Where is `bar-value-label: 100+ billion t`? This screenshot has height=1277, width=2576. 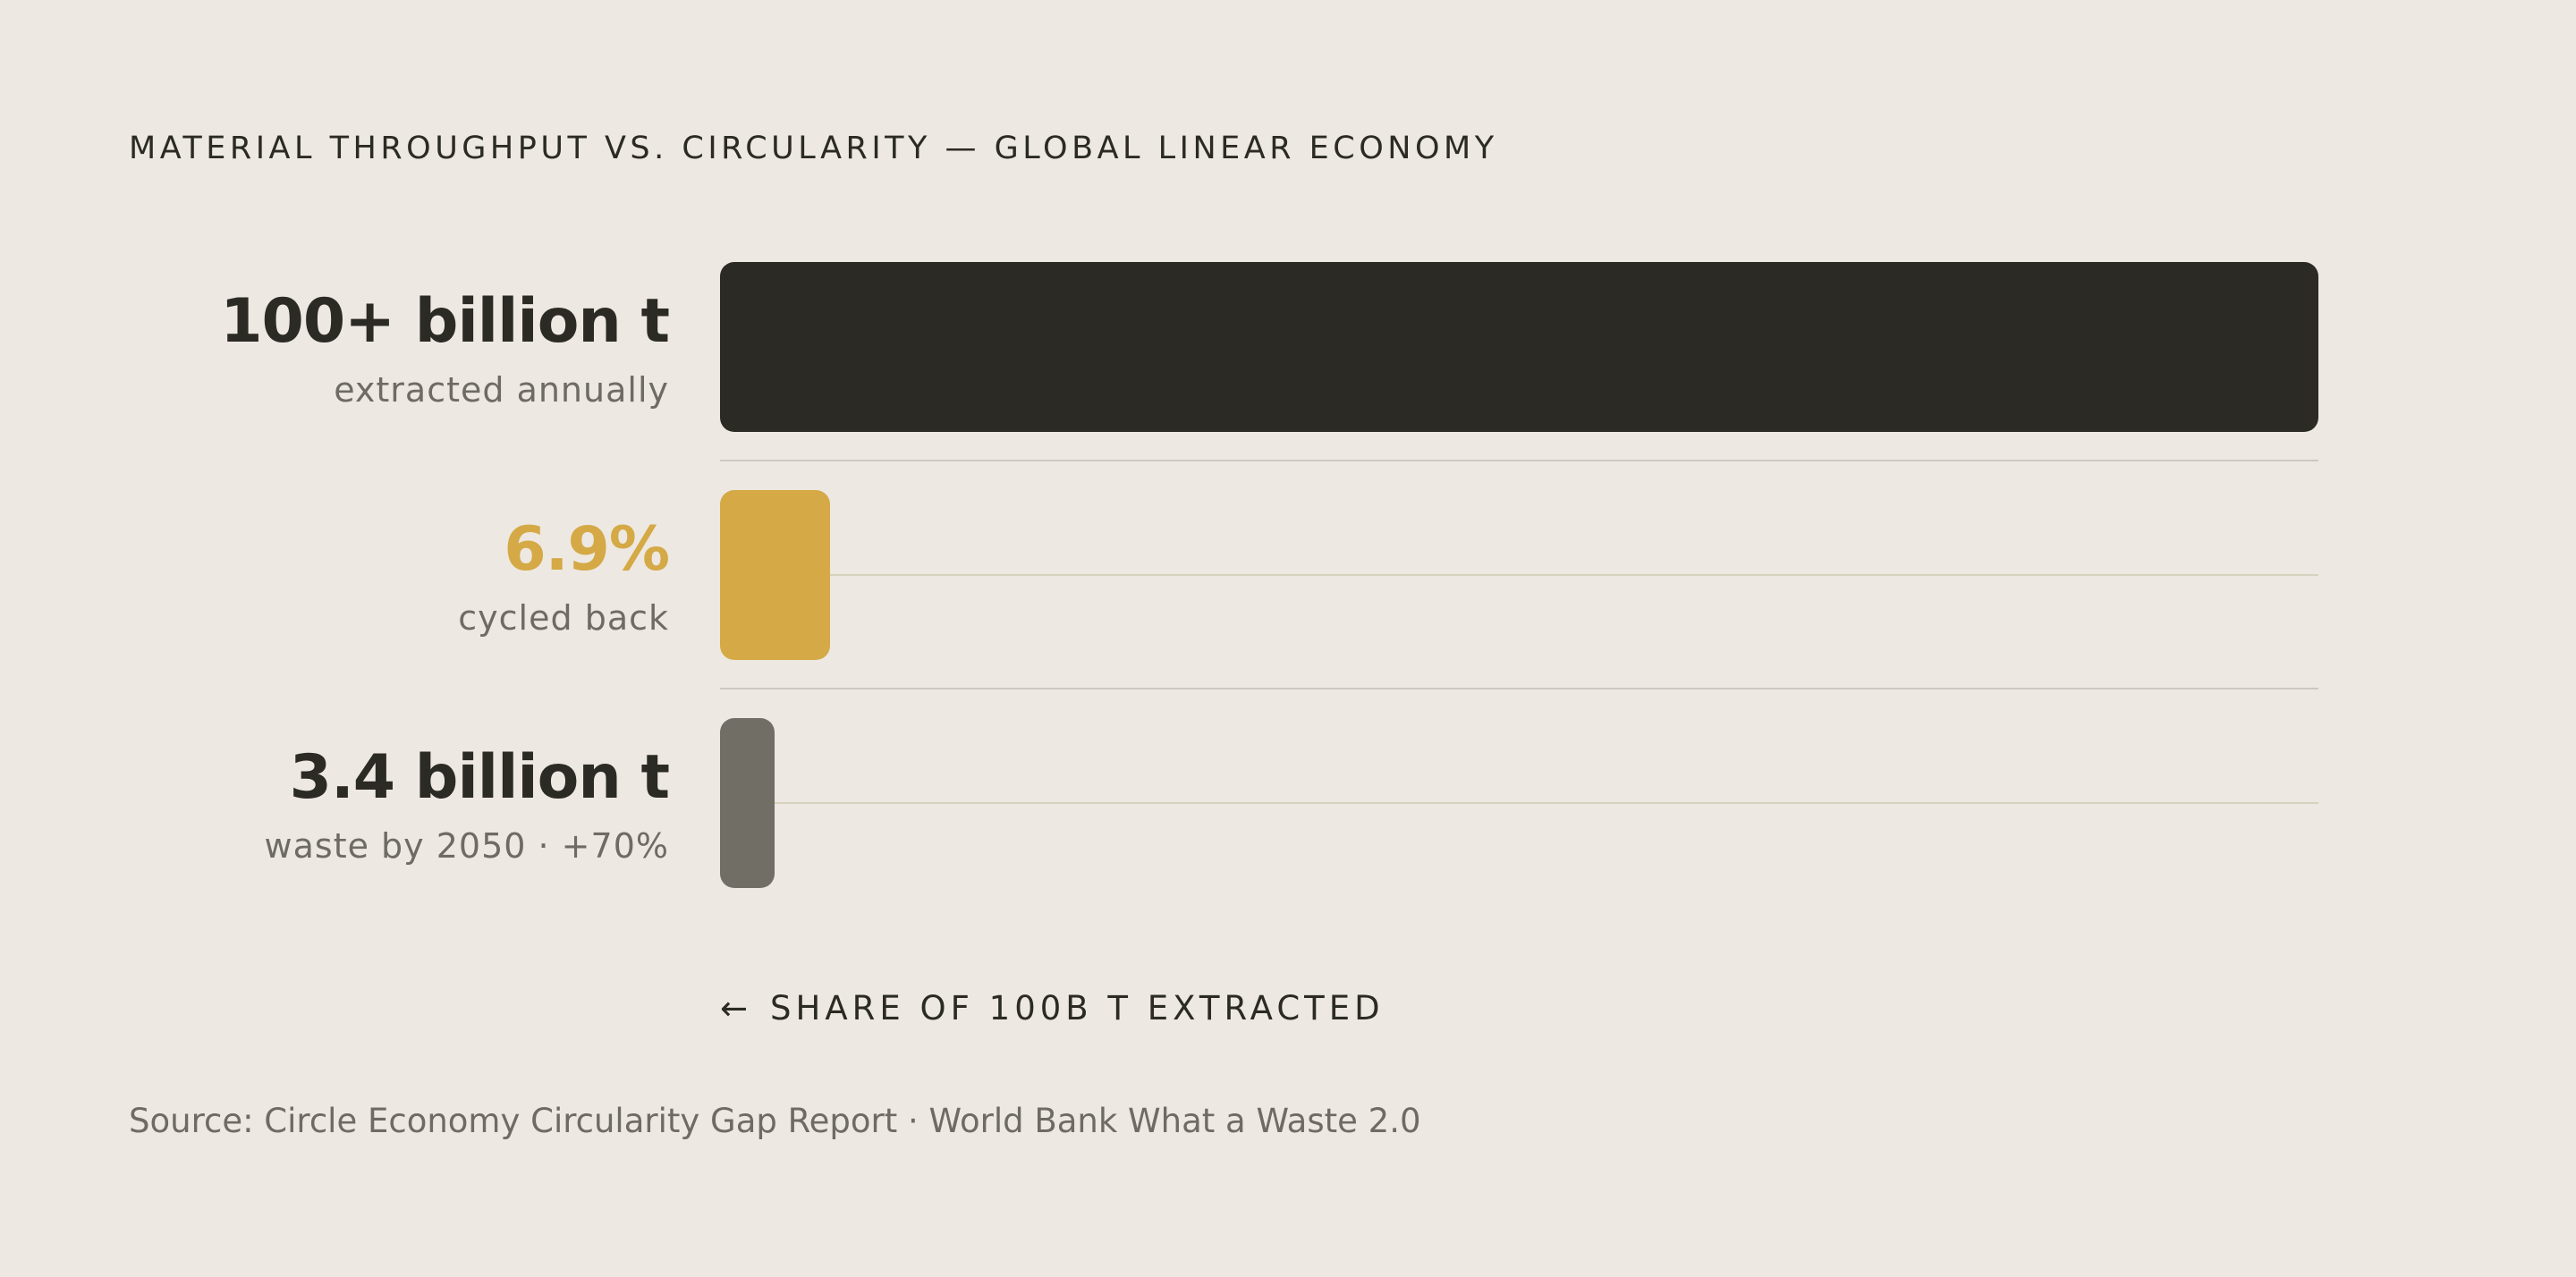
bar-value-label: 100+ billion t is located at coordinates (445, 321).